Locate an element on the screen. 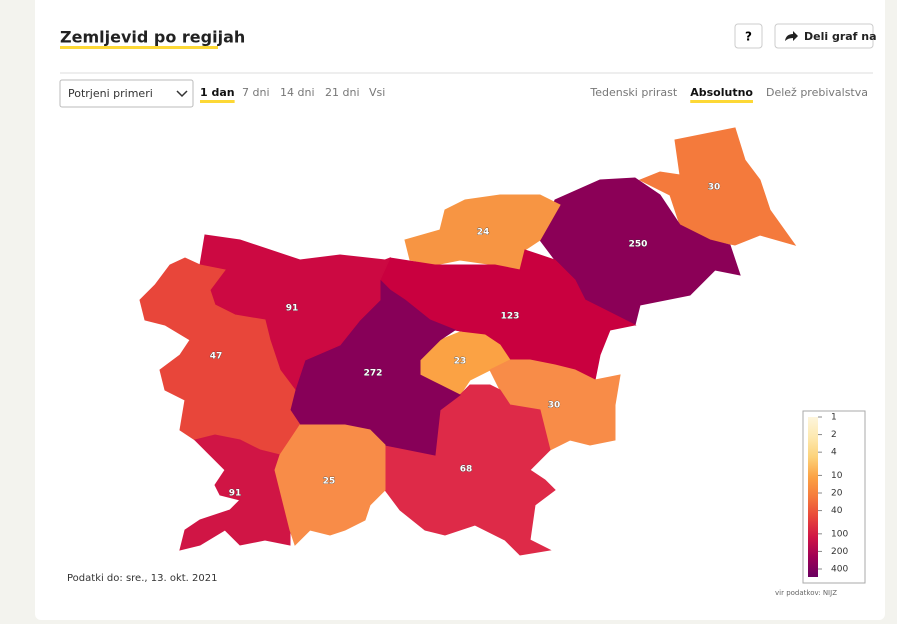 The width and height of the screenshot is (897, 624). legend-label: 200 is located at coordinates (839, 552).